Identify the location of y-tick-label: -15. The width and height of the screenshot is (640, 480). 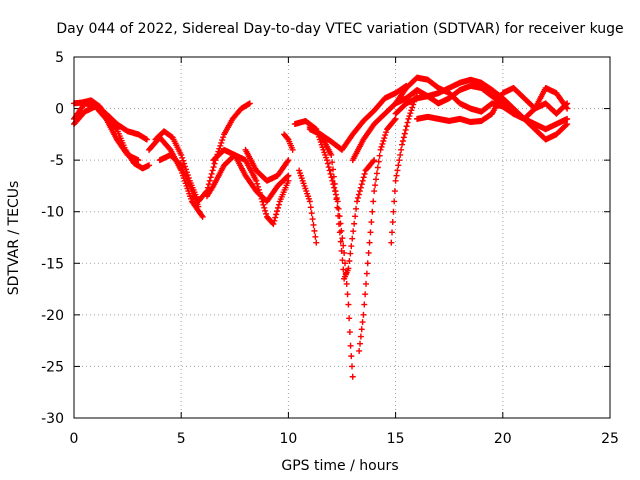
(52, 264).